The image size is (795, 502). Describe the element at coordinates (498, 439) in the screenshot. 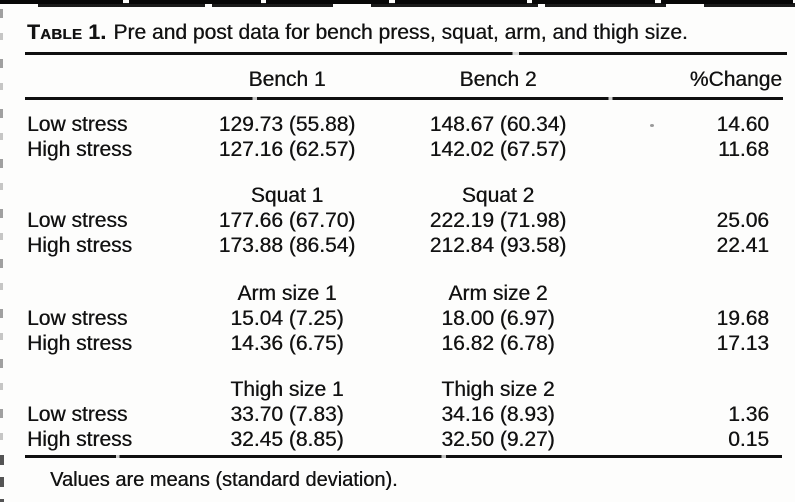

I see `cell-post-mean-sd: 32.50 (9.27)` at that location.